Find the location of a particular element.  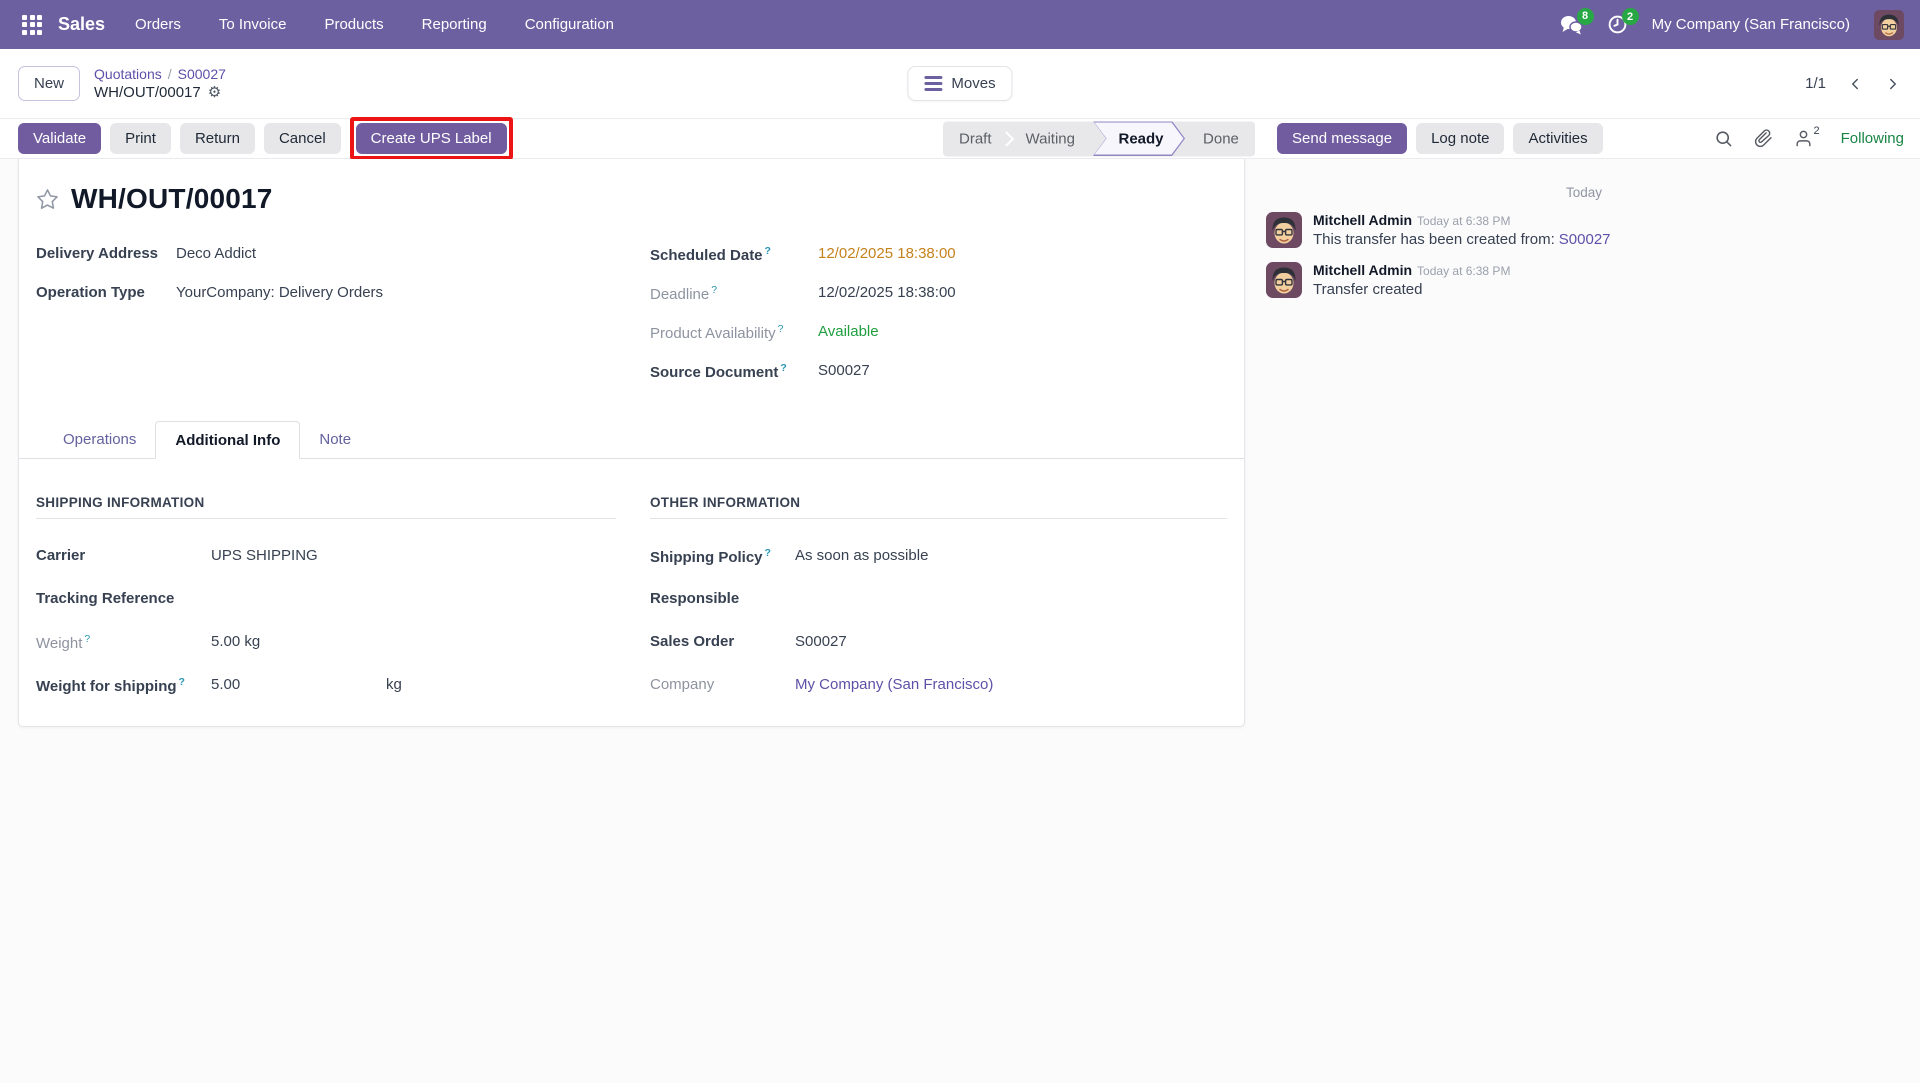

carrier-value: UPS SHIPPING is located at coordinates (264, 555).